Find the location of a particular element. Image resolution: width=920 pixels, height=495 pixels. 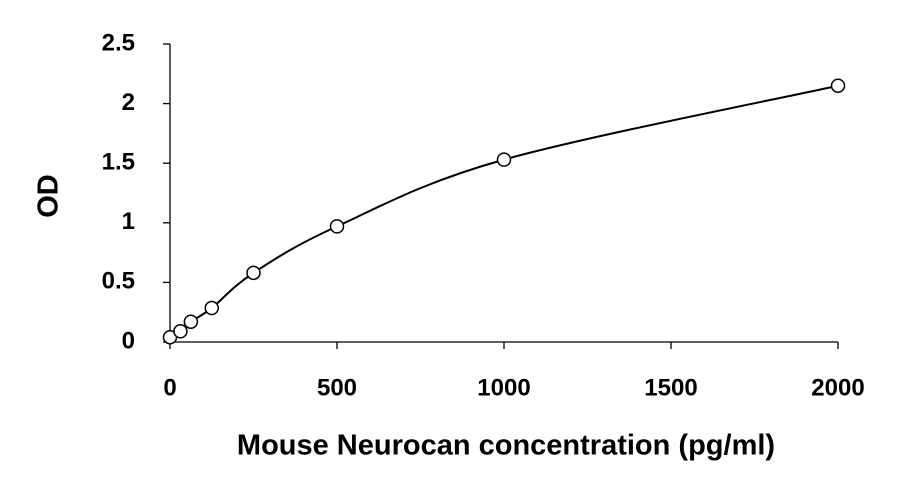

x-tick-label: 1000 is located at coordinates (503, 387).